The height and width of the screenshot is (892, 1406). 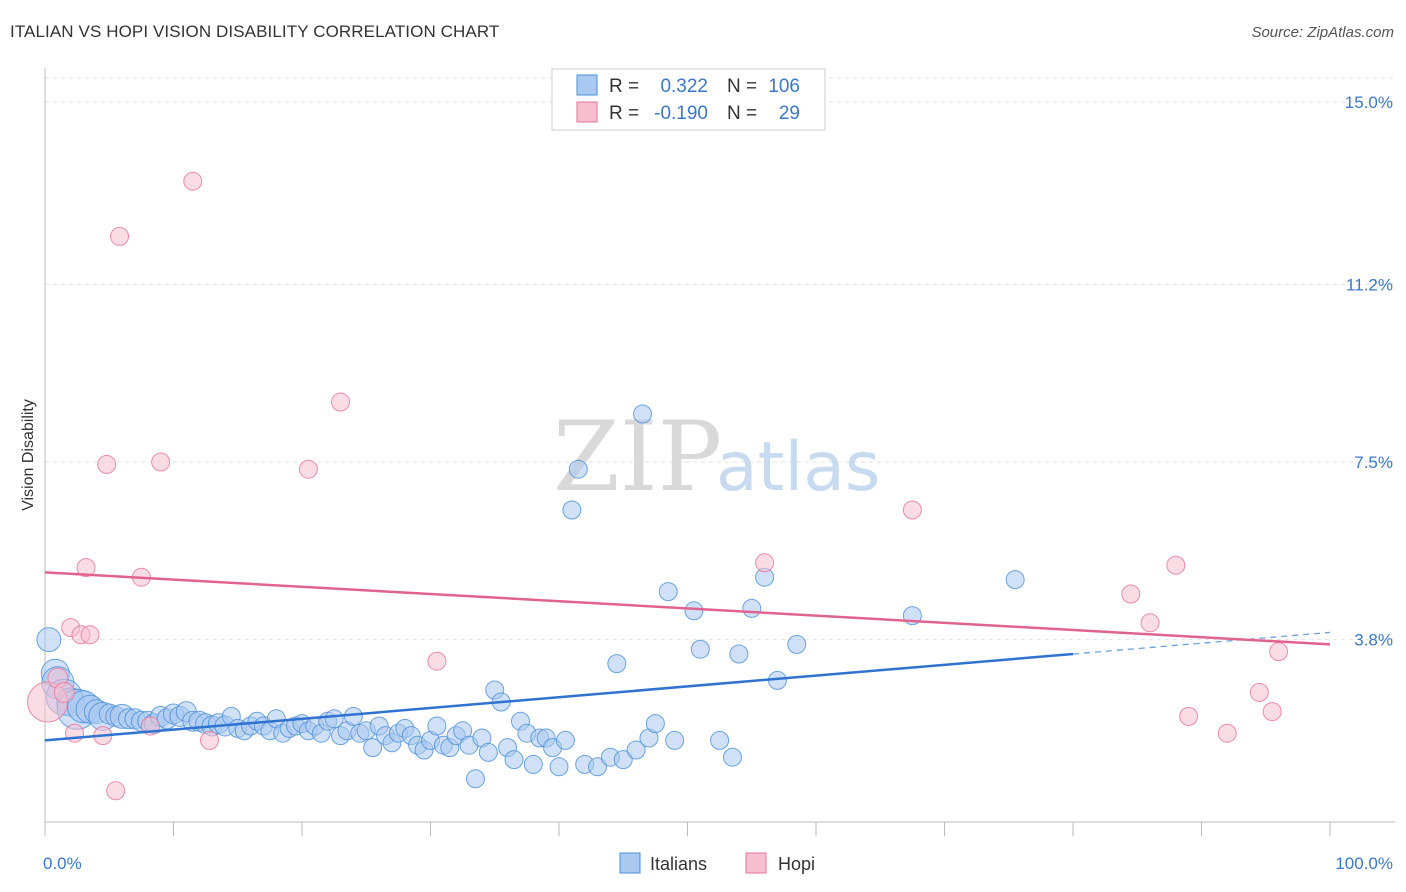 What do you see at coordinates (630, 863) in the screenshot?
I see `legend-italians-swatch` at bounding box center [630, 863].